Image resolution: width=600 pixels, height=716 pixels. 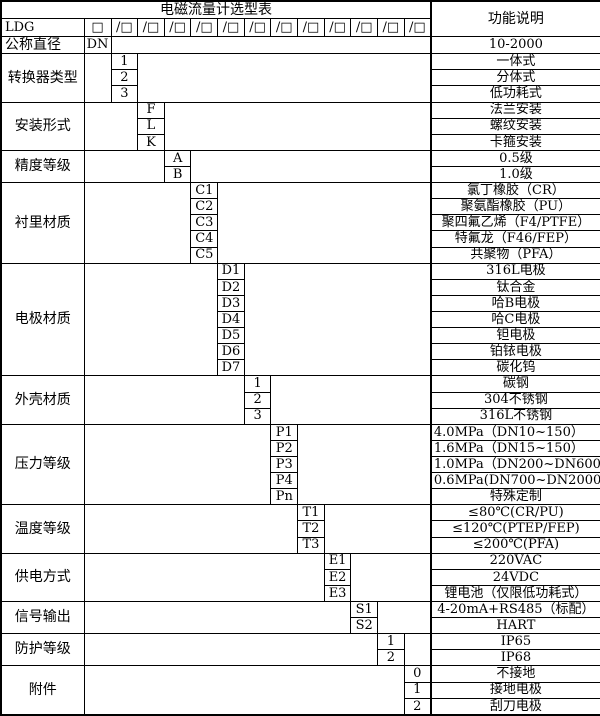 I want to click on description-cell: IP65, so click(x=514, y=642).